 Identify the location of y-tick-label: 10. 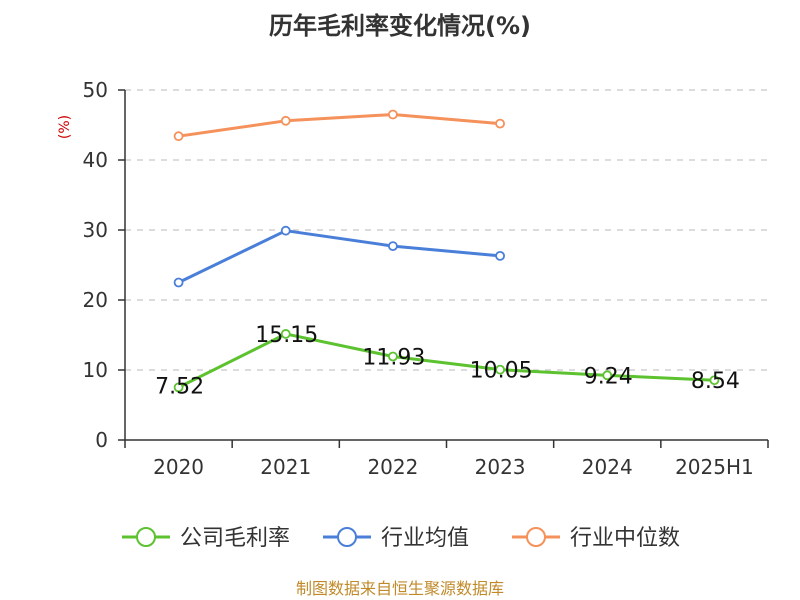
(95, 370).